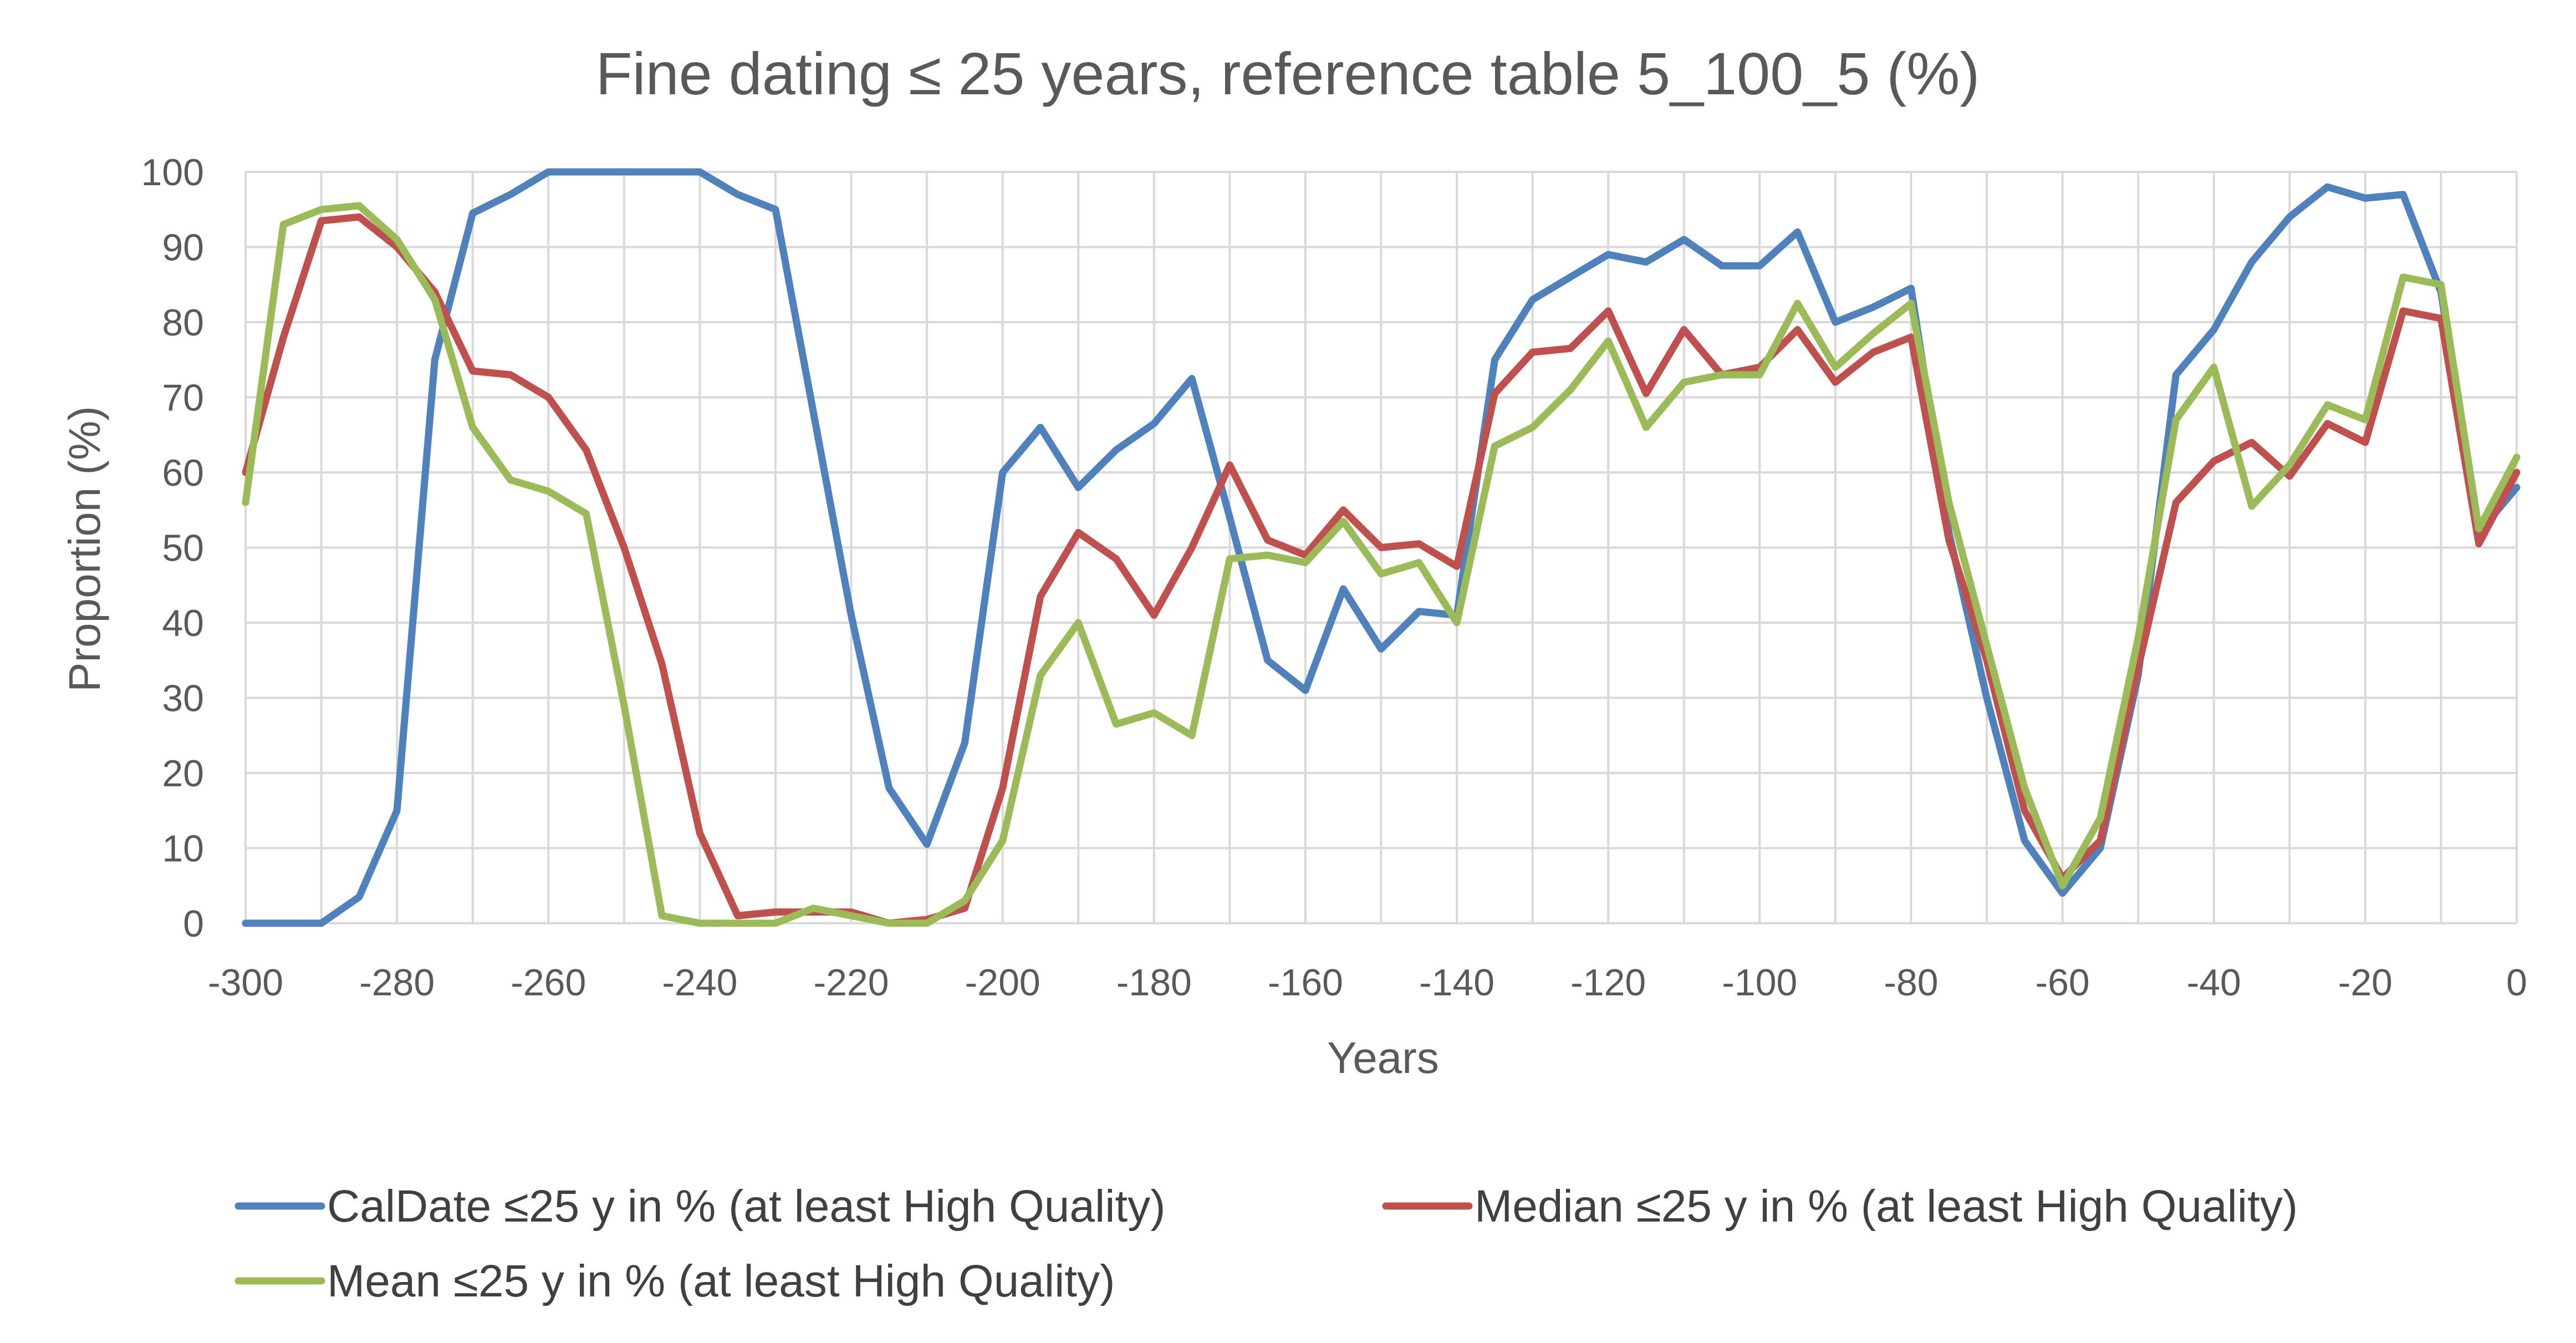 This screenshot has height=1343, width=2576. What do you see at coordinates (699, 983) in the screenshot?
I see `x-tick-label: -240` at bounding box center [699, 983].